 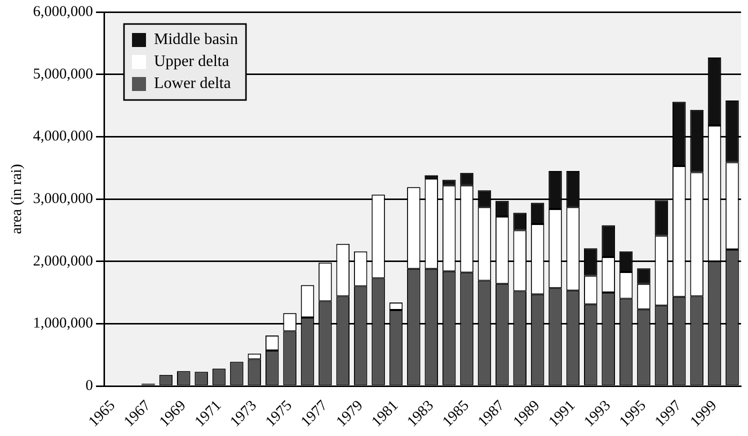 What do you see at coordinates (63, 261) in the screenshot?
I see `y-tick-label: 2,000,000` at bounding box center [63, 261].